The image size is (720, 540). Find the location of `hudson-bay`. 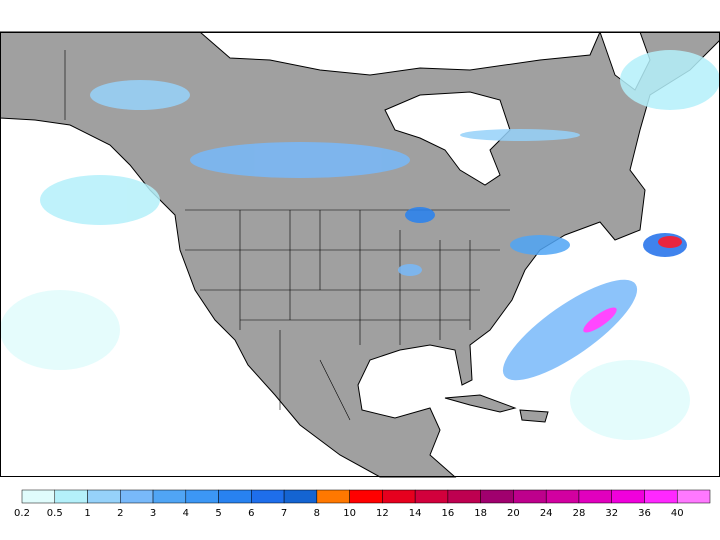

hudson-bay is located at coordinates (447, 138).